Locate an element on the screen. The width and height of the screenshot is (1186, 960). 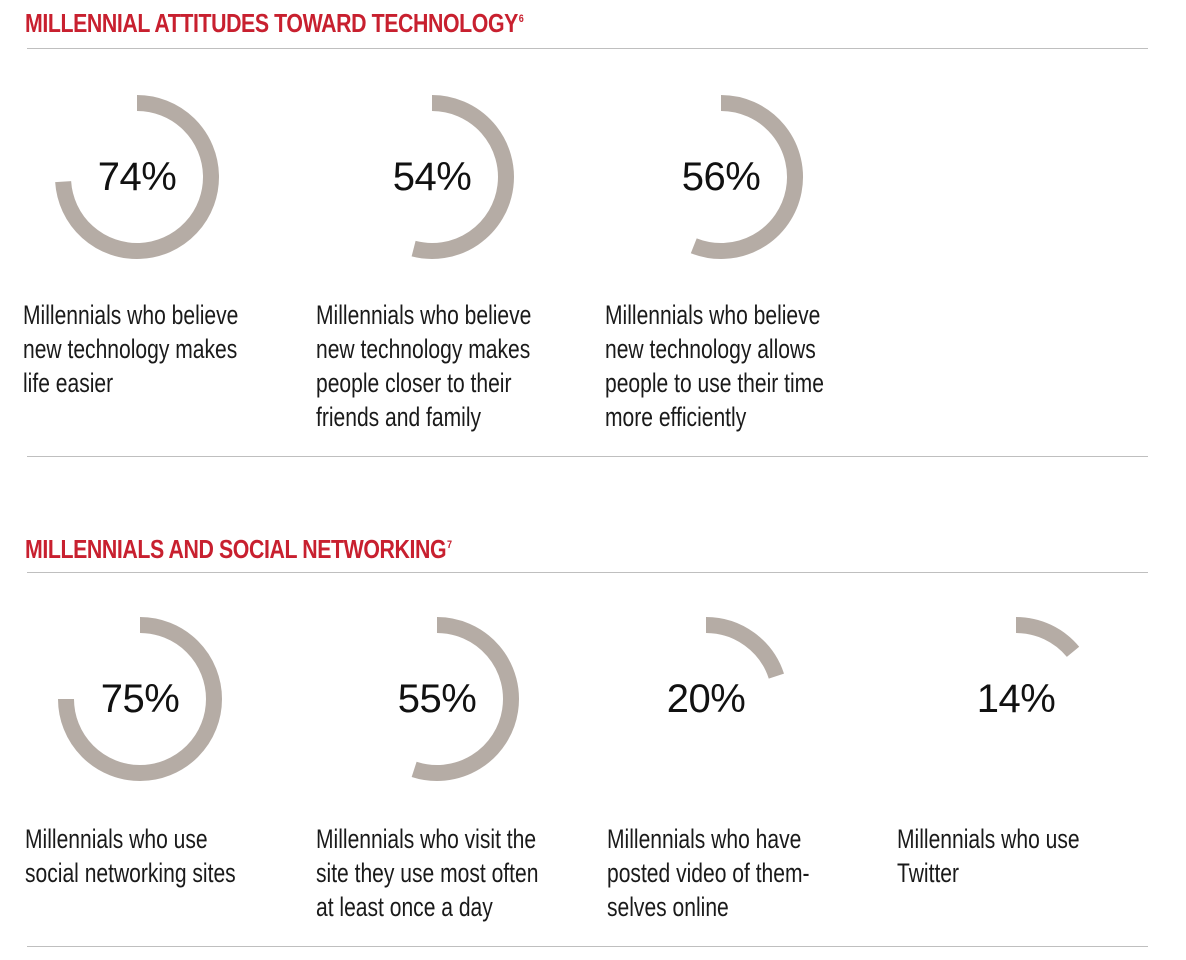
donut-chart: 56% is located at coordinates (721, 177).